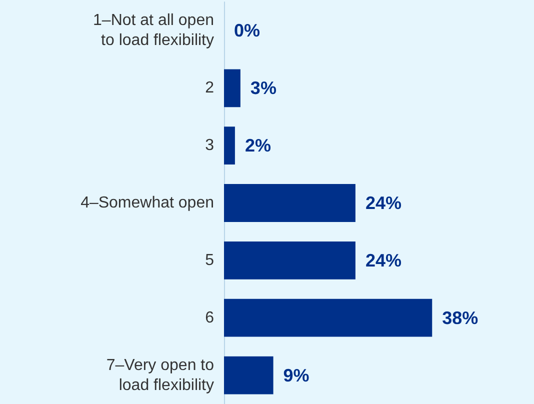 Image resolution: width=534 pixels, height=404 pixels. What do you see at coordinates (257, 146) in the screenshot?
I see `data-label: 2%` at bounding box center [257, 146].